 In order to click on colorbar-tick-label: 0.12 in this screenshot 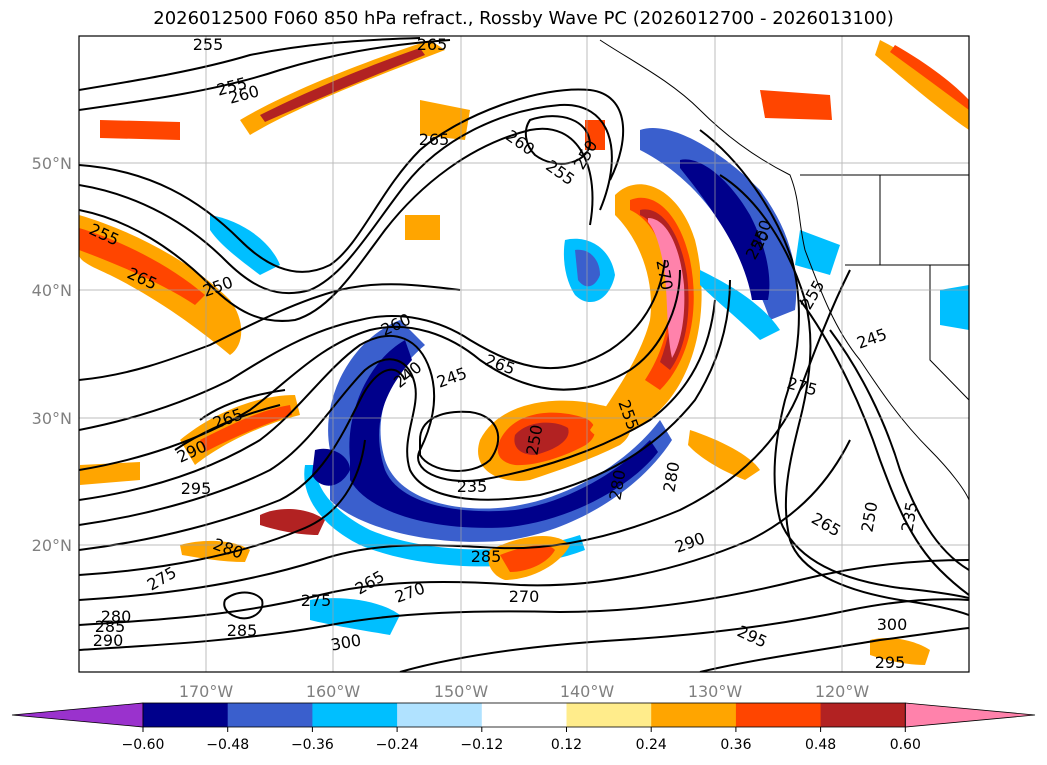, I will do `click(566, 745)`.